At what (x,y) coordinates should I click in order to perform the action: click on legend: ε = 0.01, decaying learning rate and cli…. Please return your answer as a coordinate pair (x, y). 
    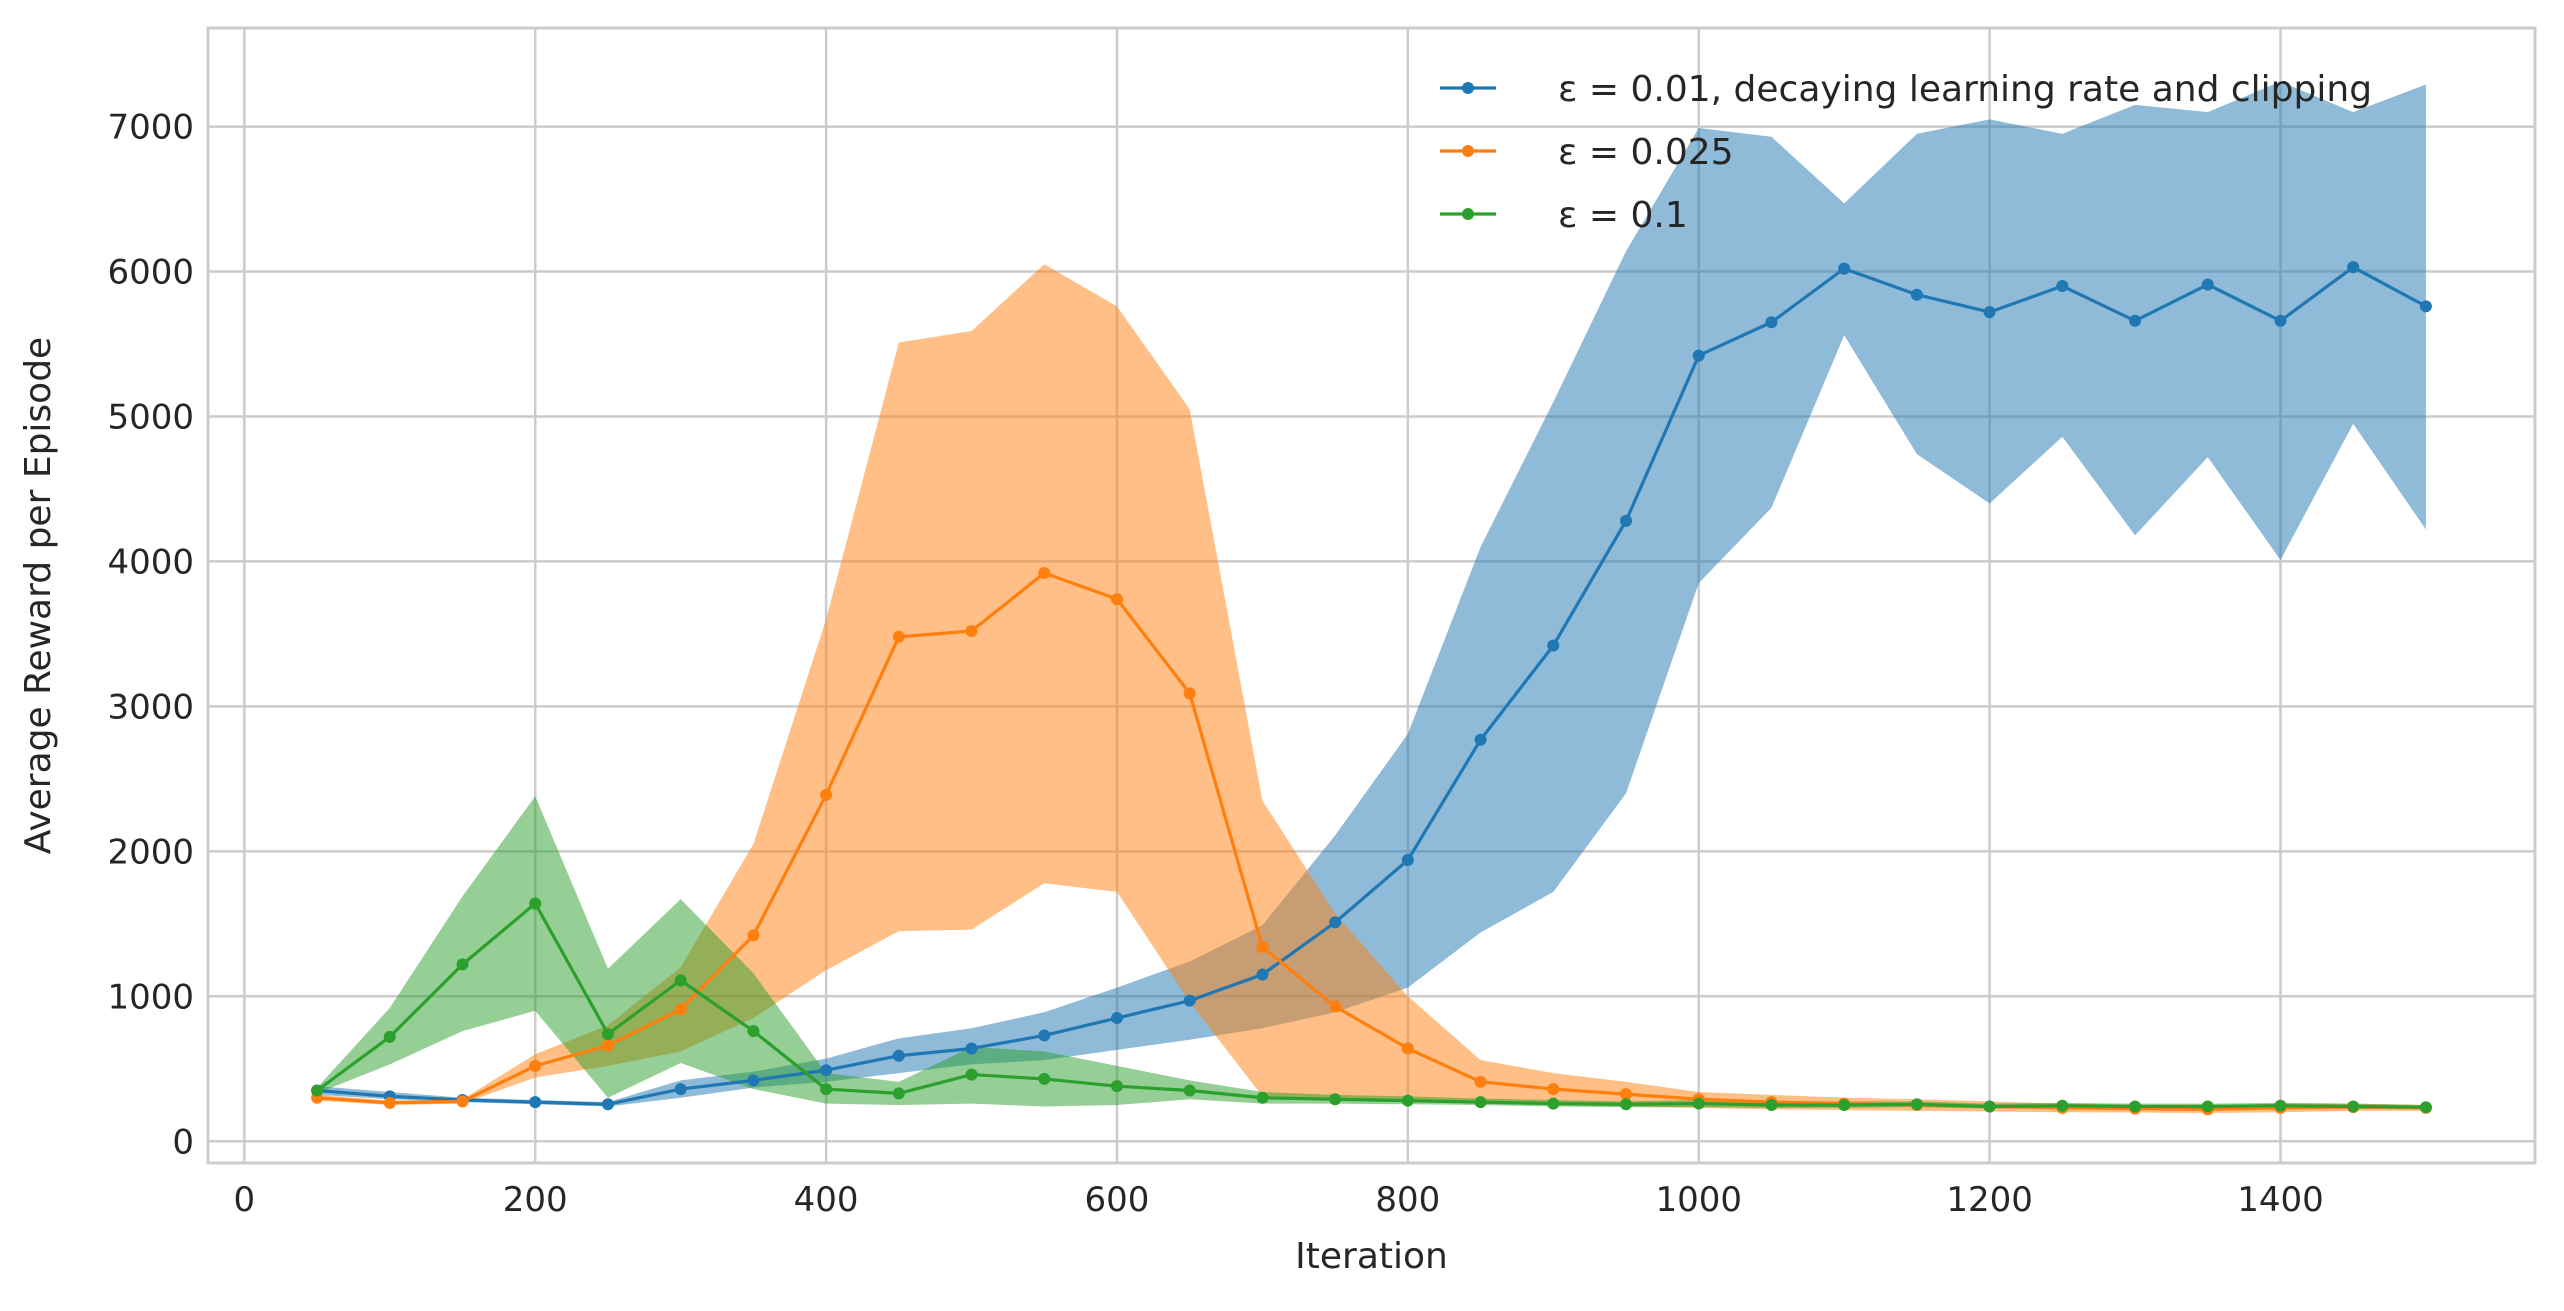
    Looking at the image, I should click on (1906, 152).